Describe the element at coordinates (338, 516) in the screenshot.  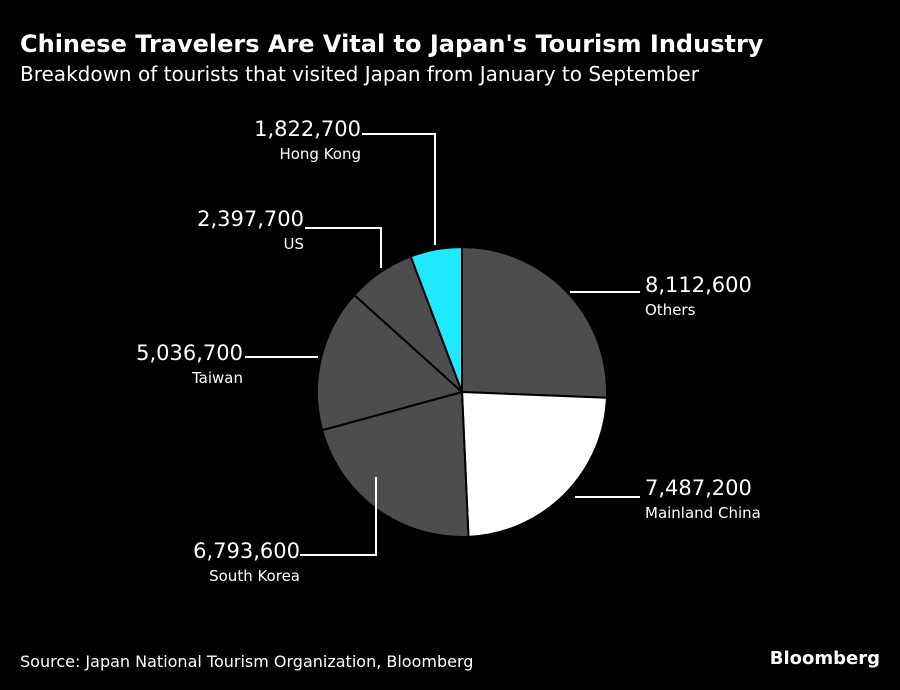
I see `leader-line-south-korea` at that location.